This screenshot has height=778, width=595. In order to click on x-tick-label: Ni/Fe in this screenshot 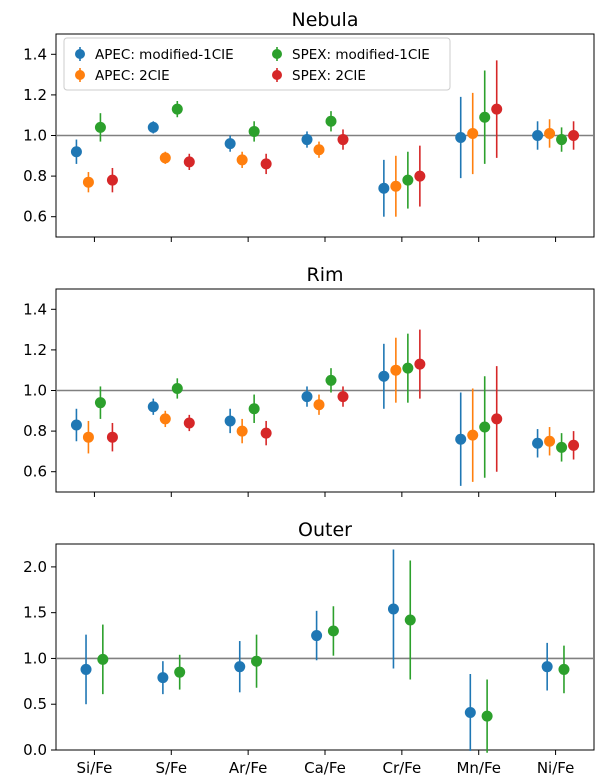, I will do `click(555, 768)`.